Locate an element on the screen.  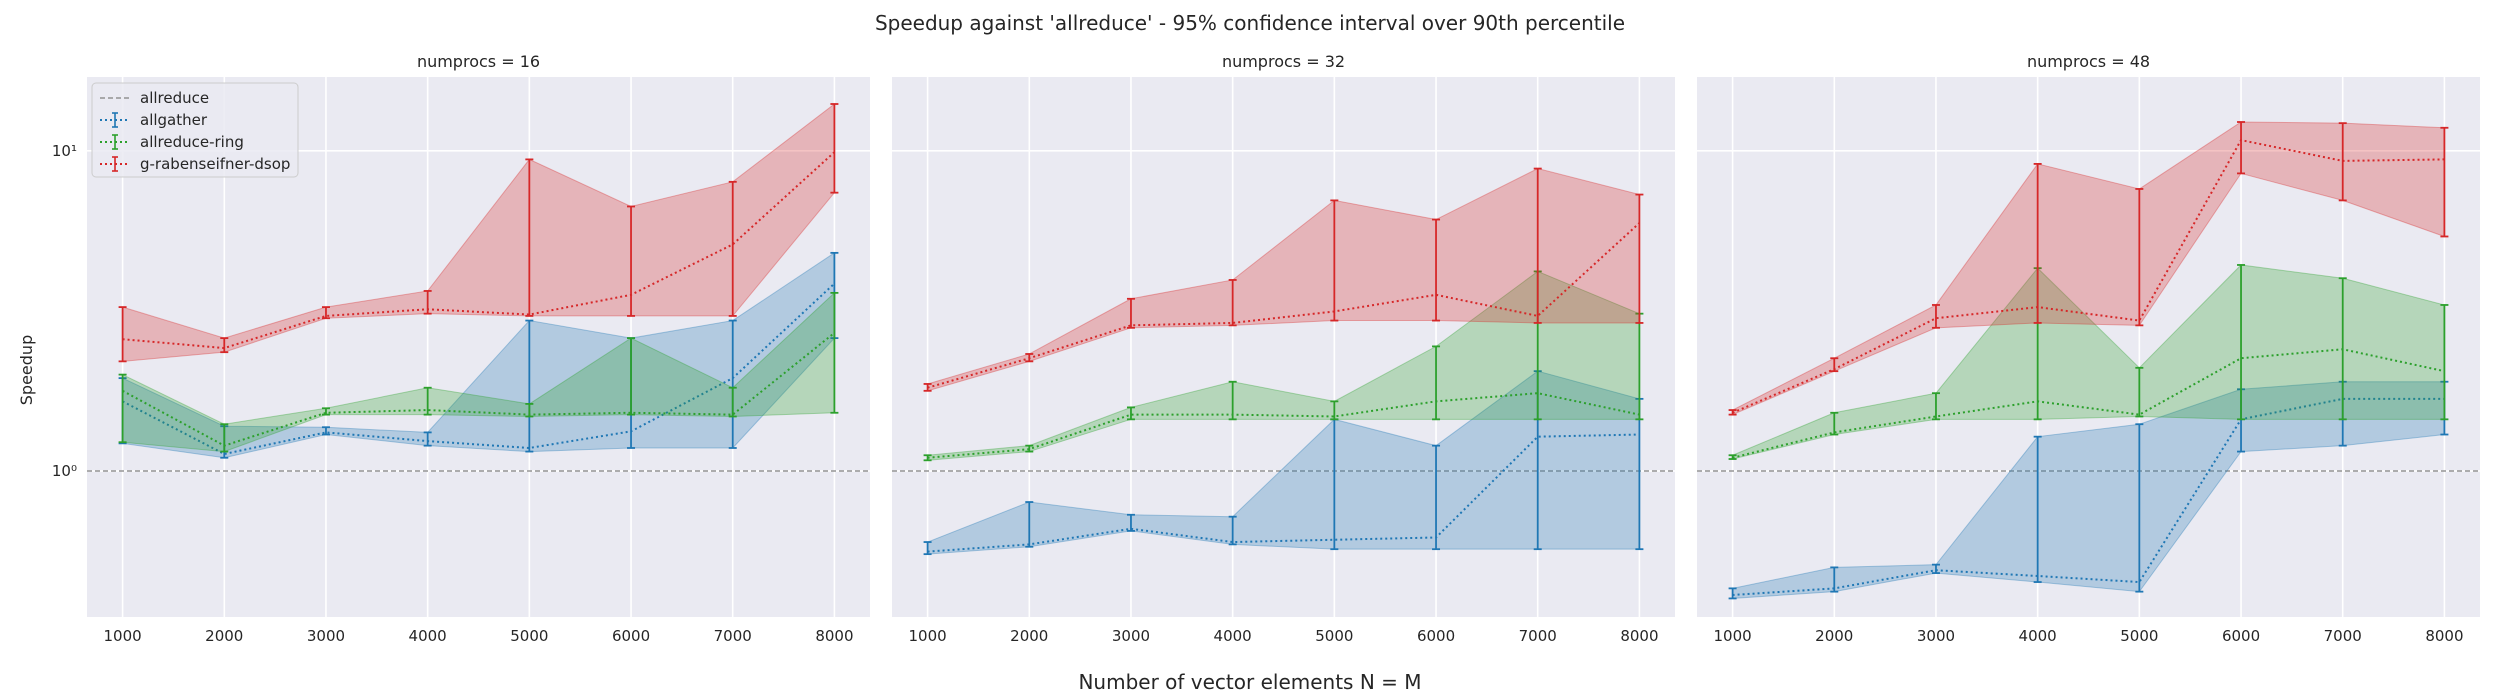
legend-label: allgather is located at coordinates (174, 120).